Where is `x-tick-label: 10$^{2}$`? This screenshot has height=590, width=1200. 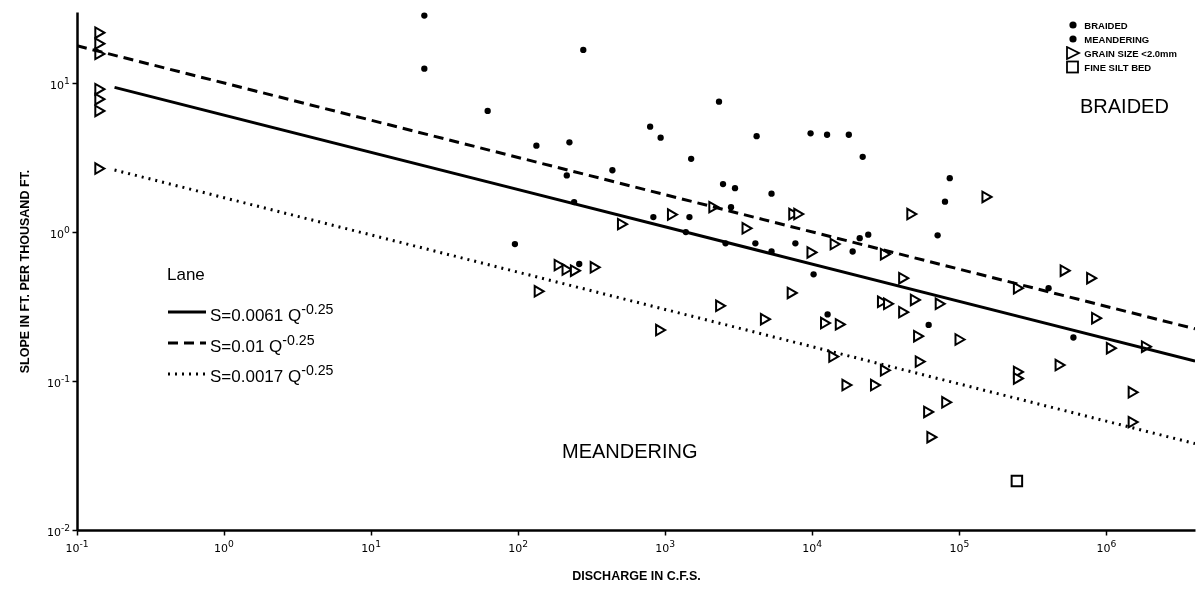 x-tick-label: 10$^{2}$ is located at coordinates (518, 546).